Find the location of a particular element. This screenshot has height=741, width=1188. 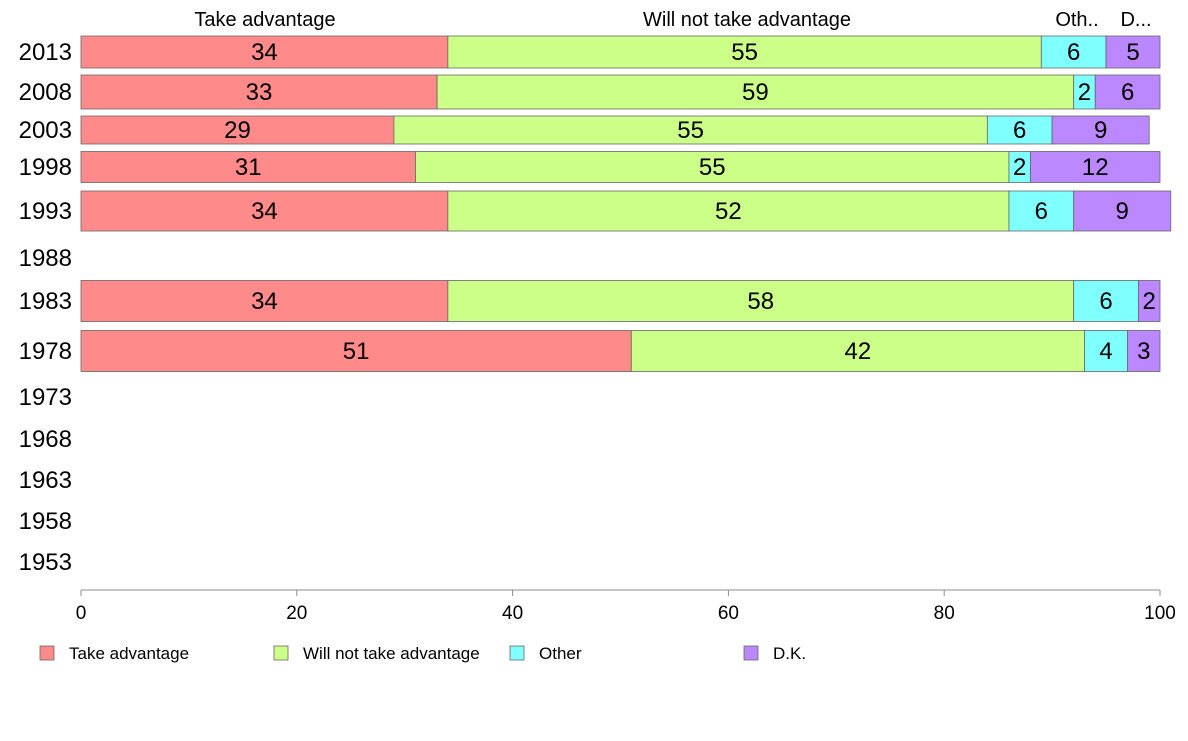

data-label: 3 is located at coordinates (1143, 351).